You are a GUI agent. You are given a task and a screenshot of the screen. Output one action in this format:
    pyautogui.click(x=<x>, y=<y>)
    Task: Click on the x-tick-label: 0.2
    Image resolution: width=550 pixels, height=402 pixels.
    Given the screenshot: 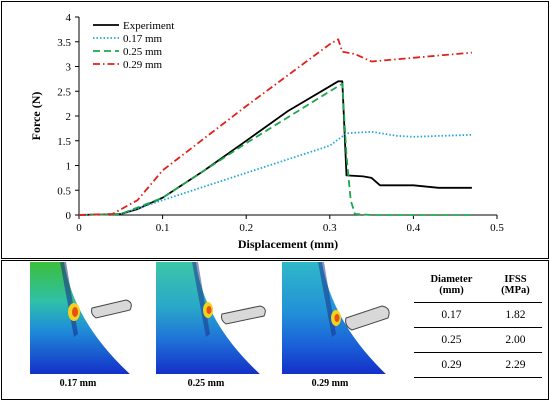 What is the action you would take?
    pyautogui.click(x=246, y=228)
    